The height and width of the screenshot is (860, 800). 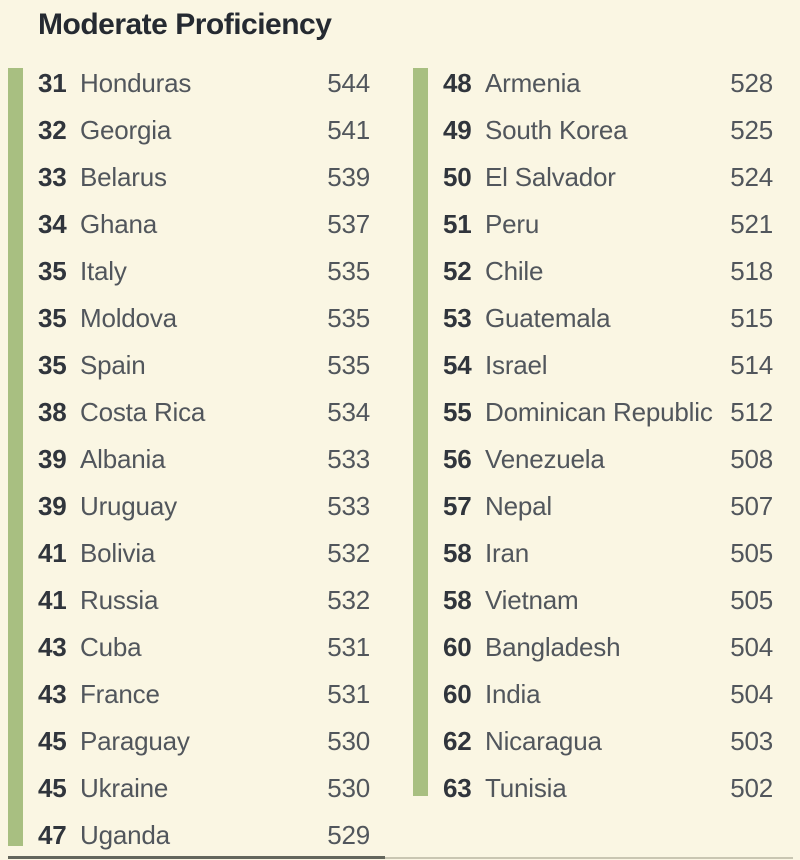 What do you see at coordinates (751, 224) in the screenshot?
I see `score: 521` at bounding box center [751, 224].